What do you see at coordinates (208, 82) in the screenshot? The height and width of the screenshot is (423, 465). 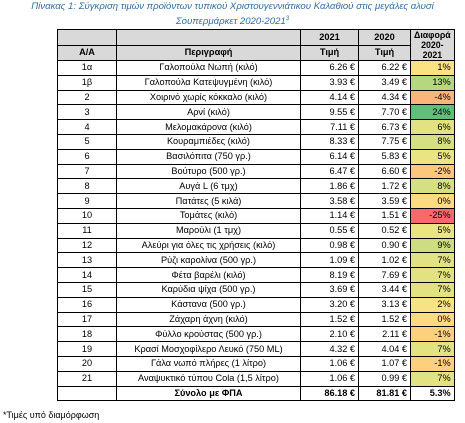 I see `description: Γαλοπούλα Κατεψυγμένη (κιλό)` at bounding box center [208, 82].